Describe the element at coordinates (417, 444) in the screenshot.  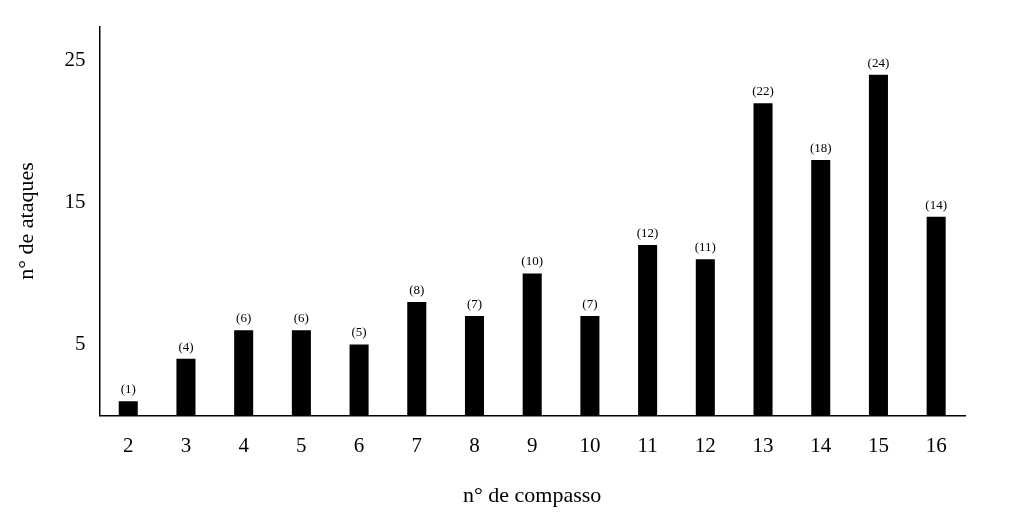
I see `x-tick-label: 7` at that location.